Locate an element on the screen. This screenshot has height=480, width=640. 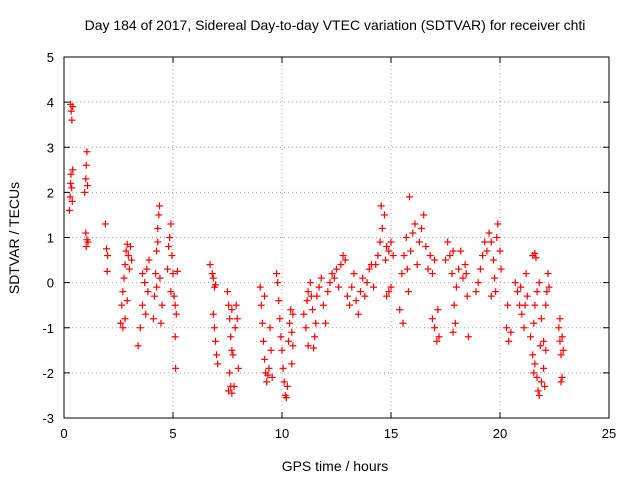
y-tick-label: -3 is located at coordinates (48, 418).